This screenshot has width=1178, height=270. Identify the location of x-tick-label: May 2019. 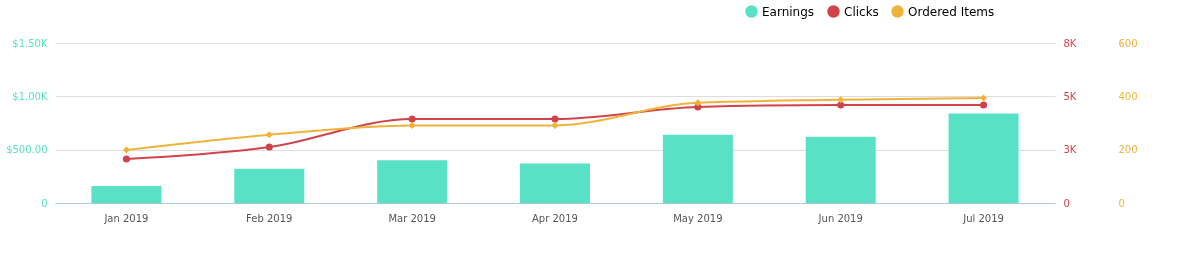
(698, 218).